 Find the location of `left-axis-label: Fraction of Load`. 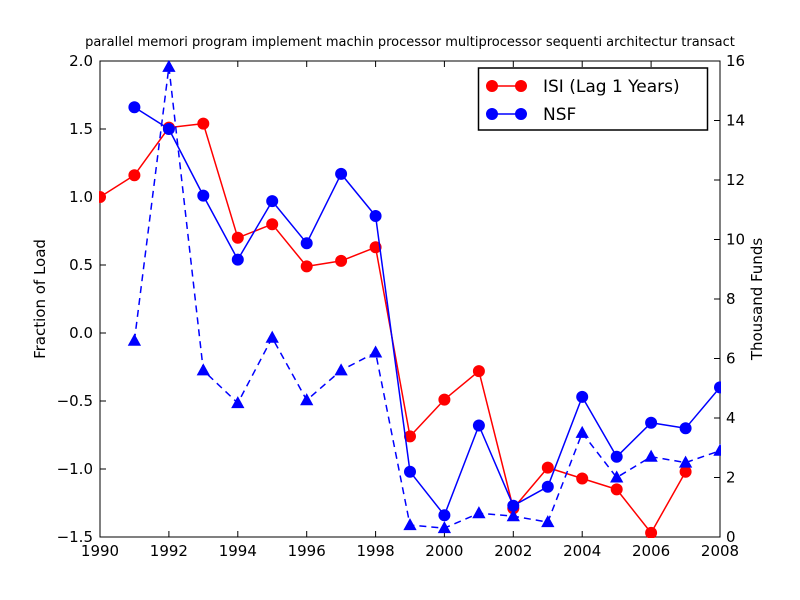

left-axis-label: Fraction of Load is located at coordinates (40, 299).